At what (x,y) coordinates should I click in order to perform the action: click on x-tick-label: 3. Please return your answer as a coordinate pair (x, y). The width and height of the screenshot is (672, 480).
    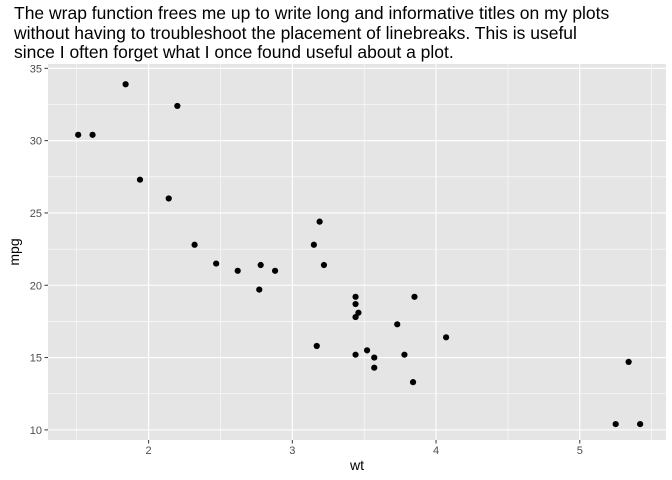
    Looking at the image, I should click on (292, 451).